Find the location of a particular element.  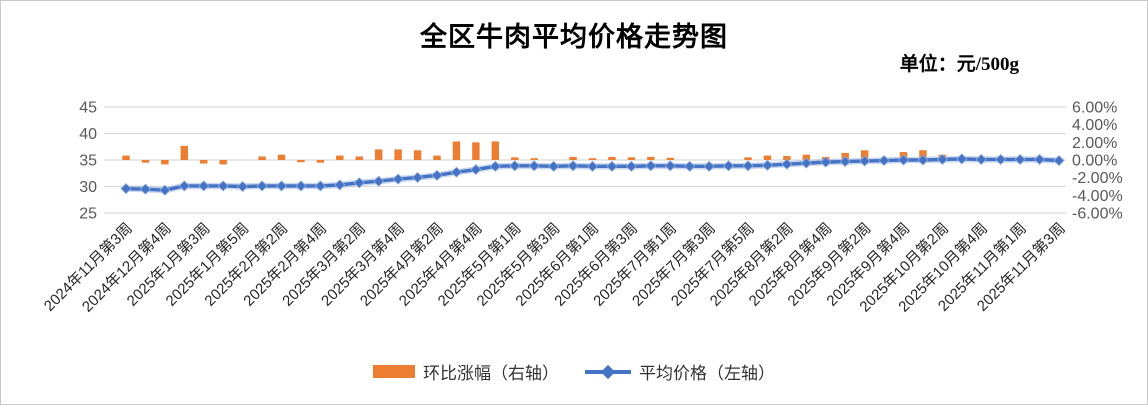

line-series is located at coordinates (592, 174).